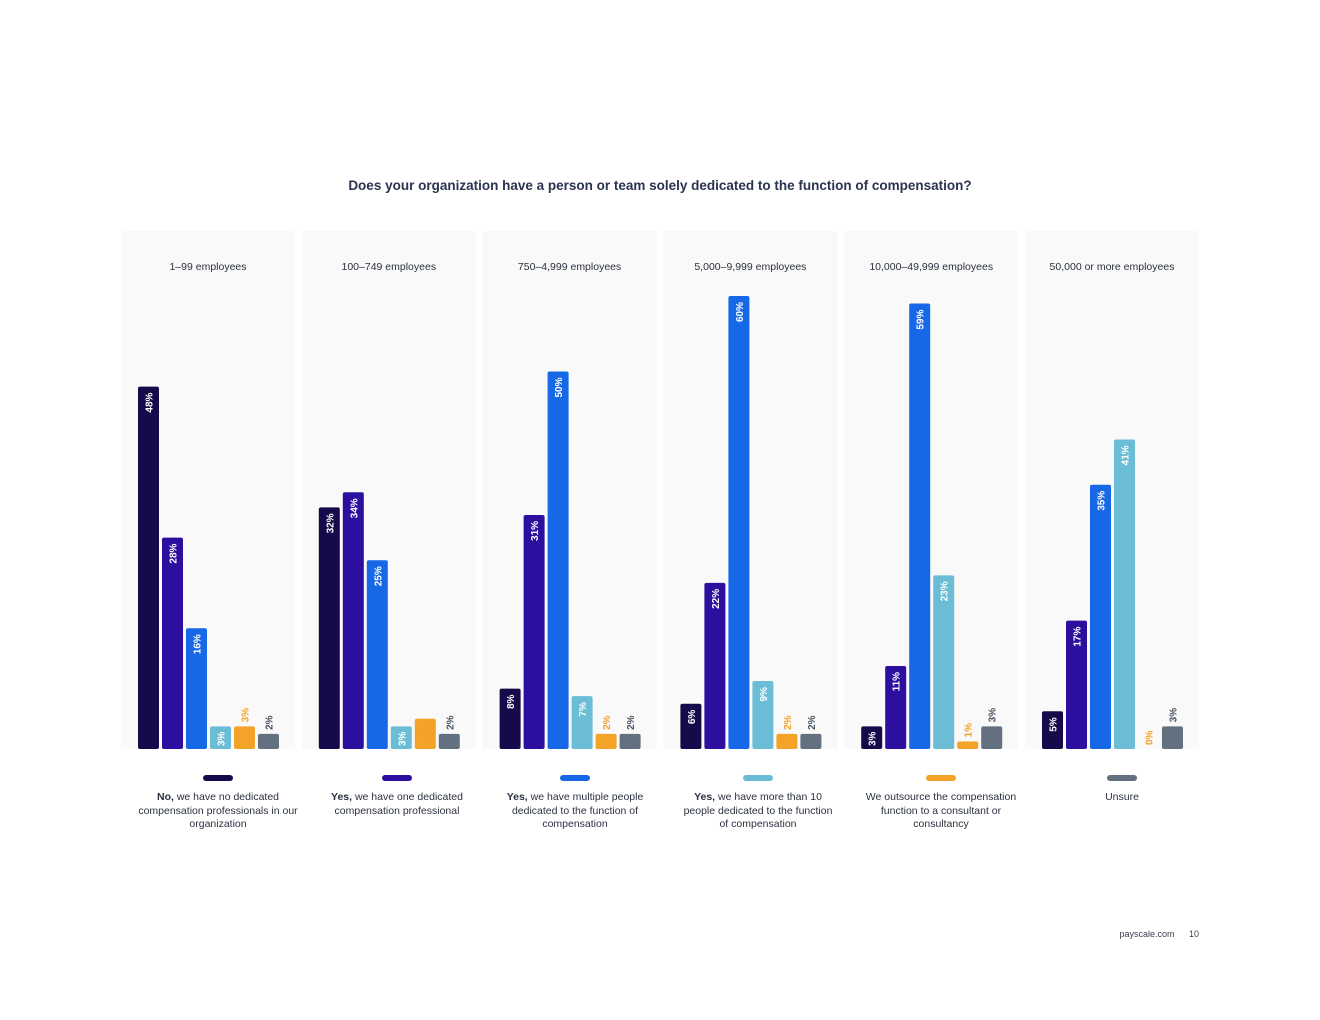 The height and width of the screenshot is (1020, 1320). I want to click on data-label: 28%, so click(174, 553).